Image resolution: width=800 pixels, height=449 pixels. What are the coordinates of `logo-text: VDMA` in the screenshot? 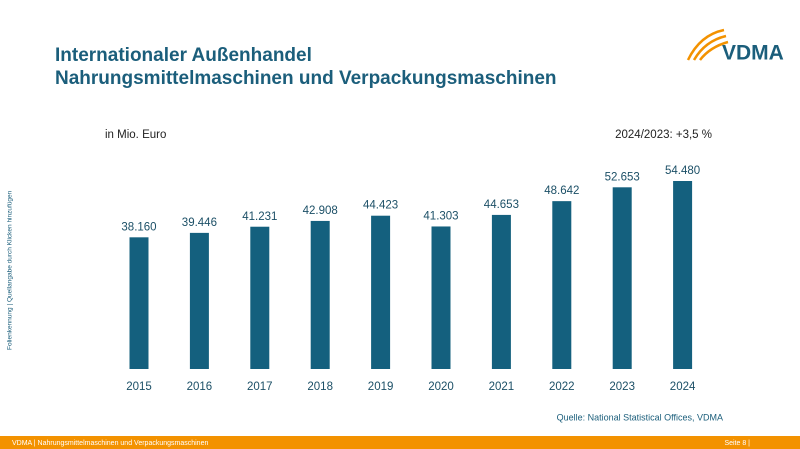 It's located at (753, 53).